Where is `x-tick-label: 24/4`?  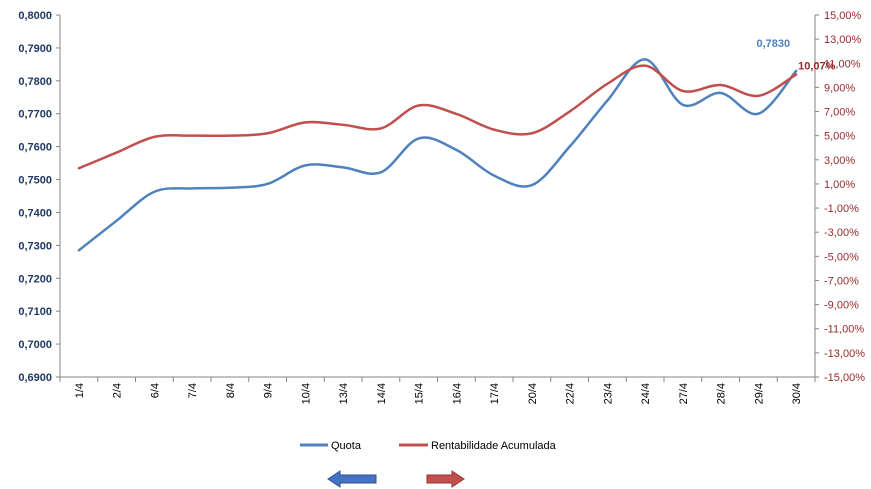 x-tick-label: 24/4 is located at coordinates (646, 393).